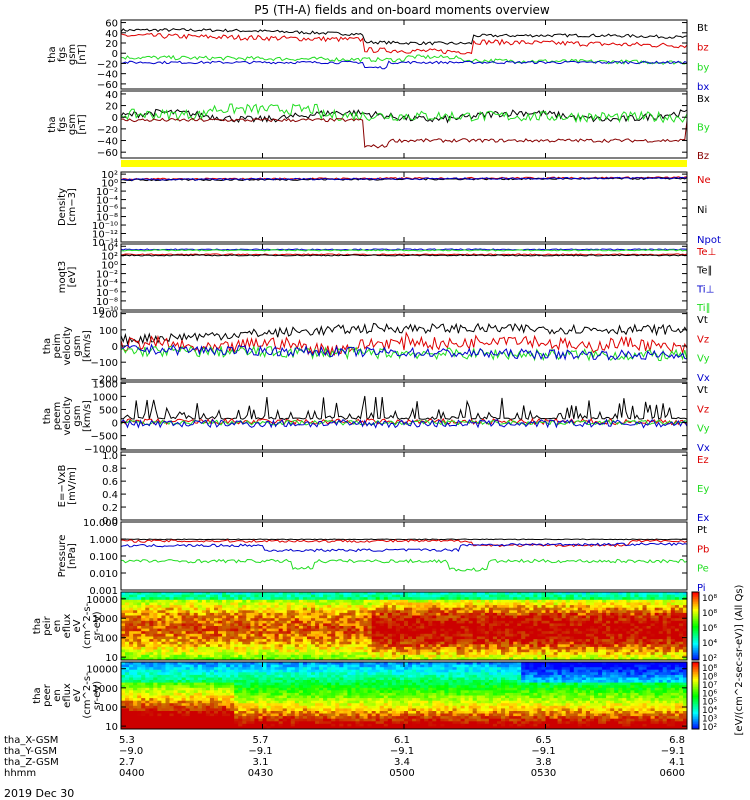  I want to click on y-axis-label: E=−VxB [mV/m], so click(67, 486).